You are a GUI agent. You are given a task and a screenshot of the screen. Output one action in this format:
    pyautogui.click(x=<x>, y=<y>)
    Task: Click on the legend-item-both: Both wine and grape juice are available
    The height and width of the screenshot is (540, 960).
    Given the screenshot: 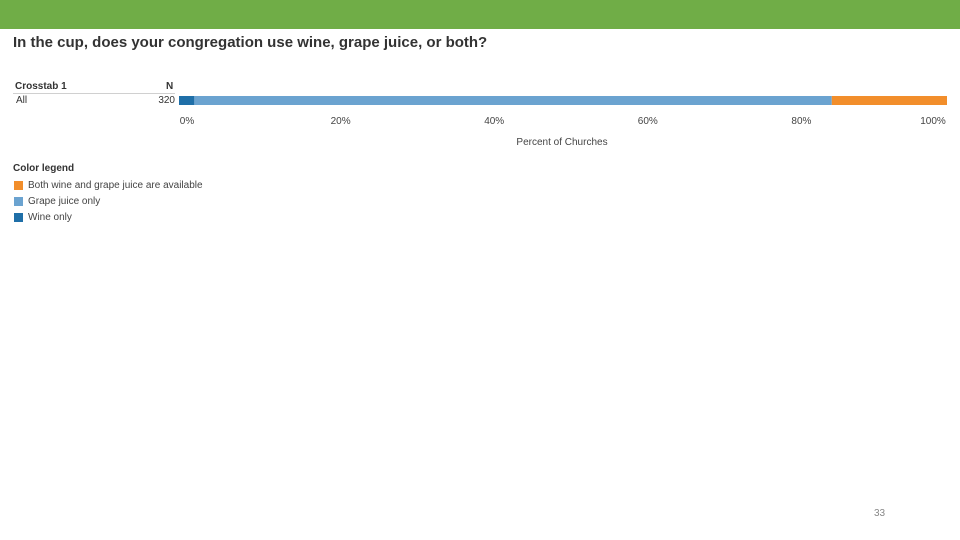 What is the action you would take?
    pyautogui.click(x=108, y=185)
    